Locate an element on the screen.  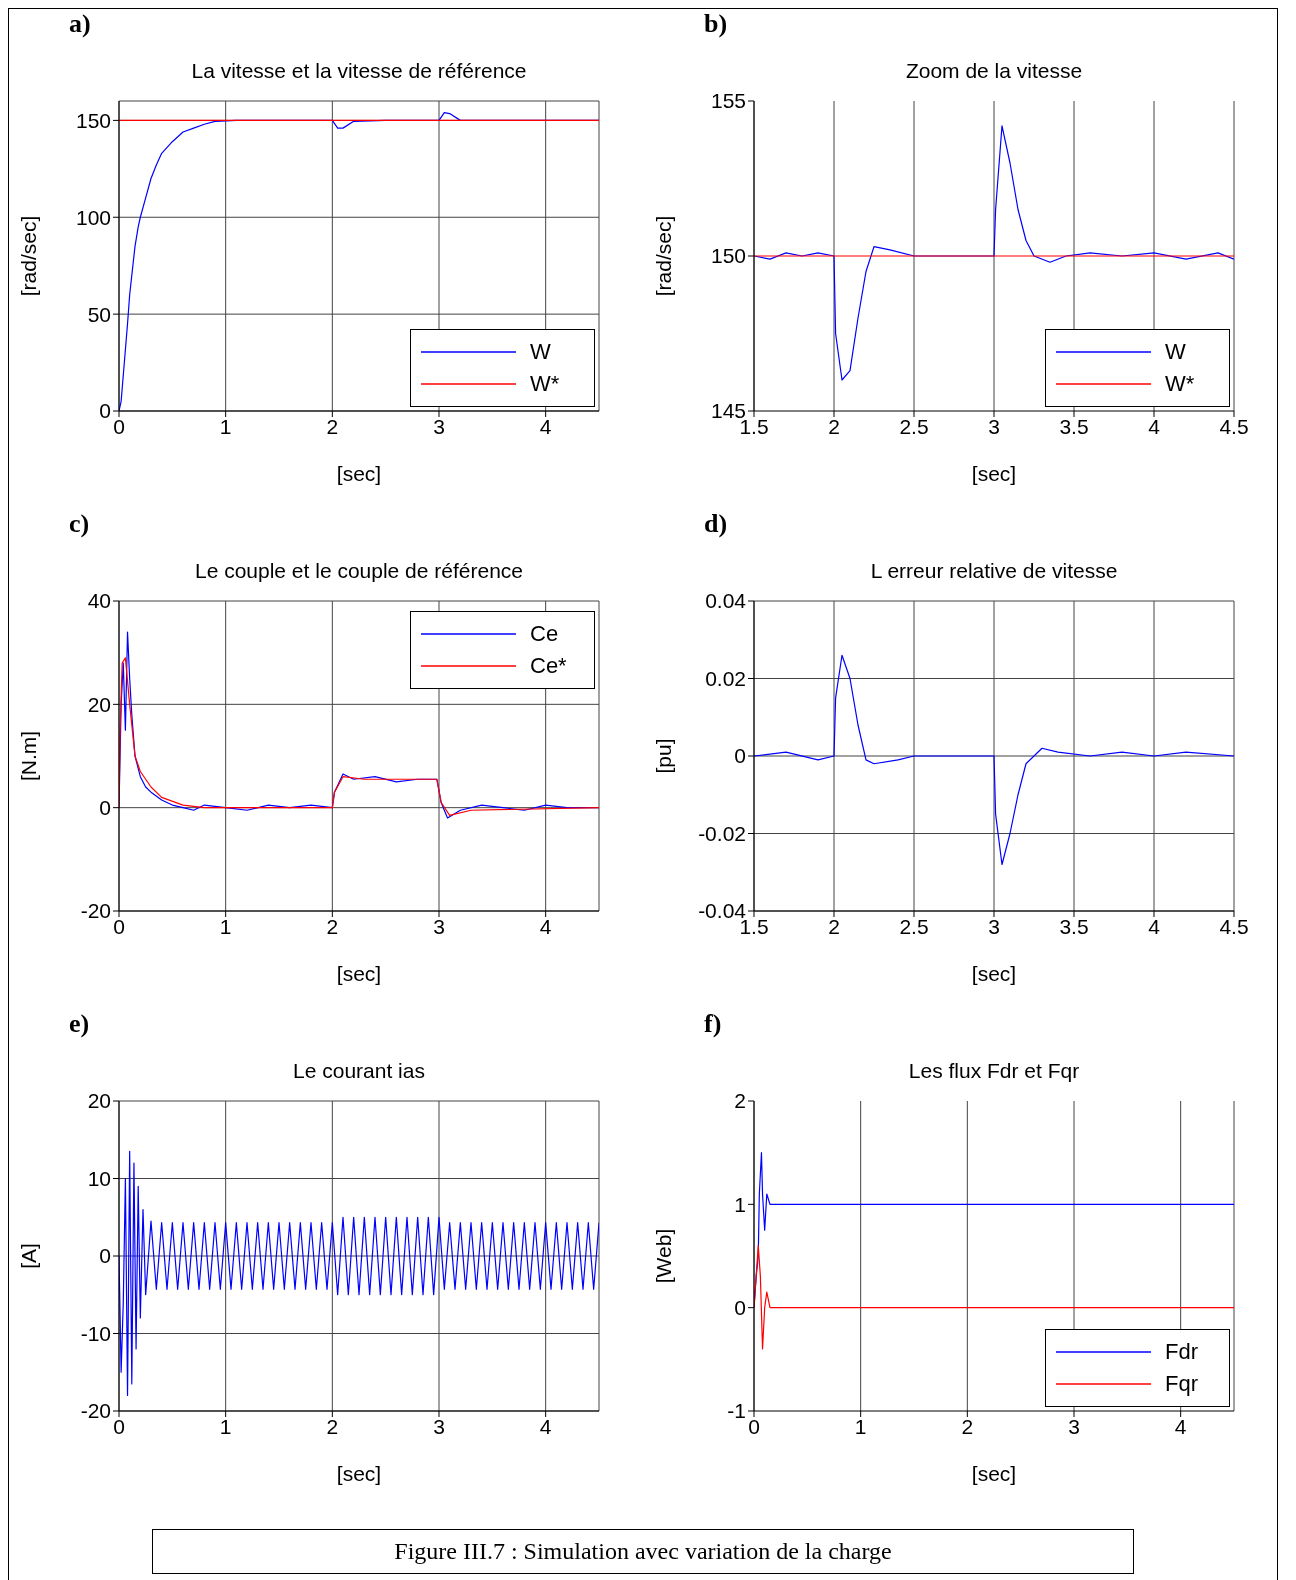
legend-label: Ce is located at coordinates (544, 634).